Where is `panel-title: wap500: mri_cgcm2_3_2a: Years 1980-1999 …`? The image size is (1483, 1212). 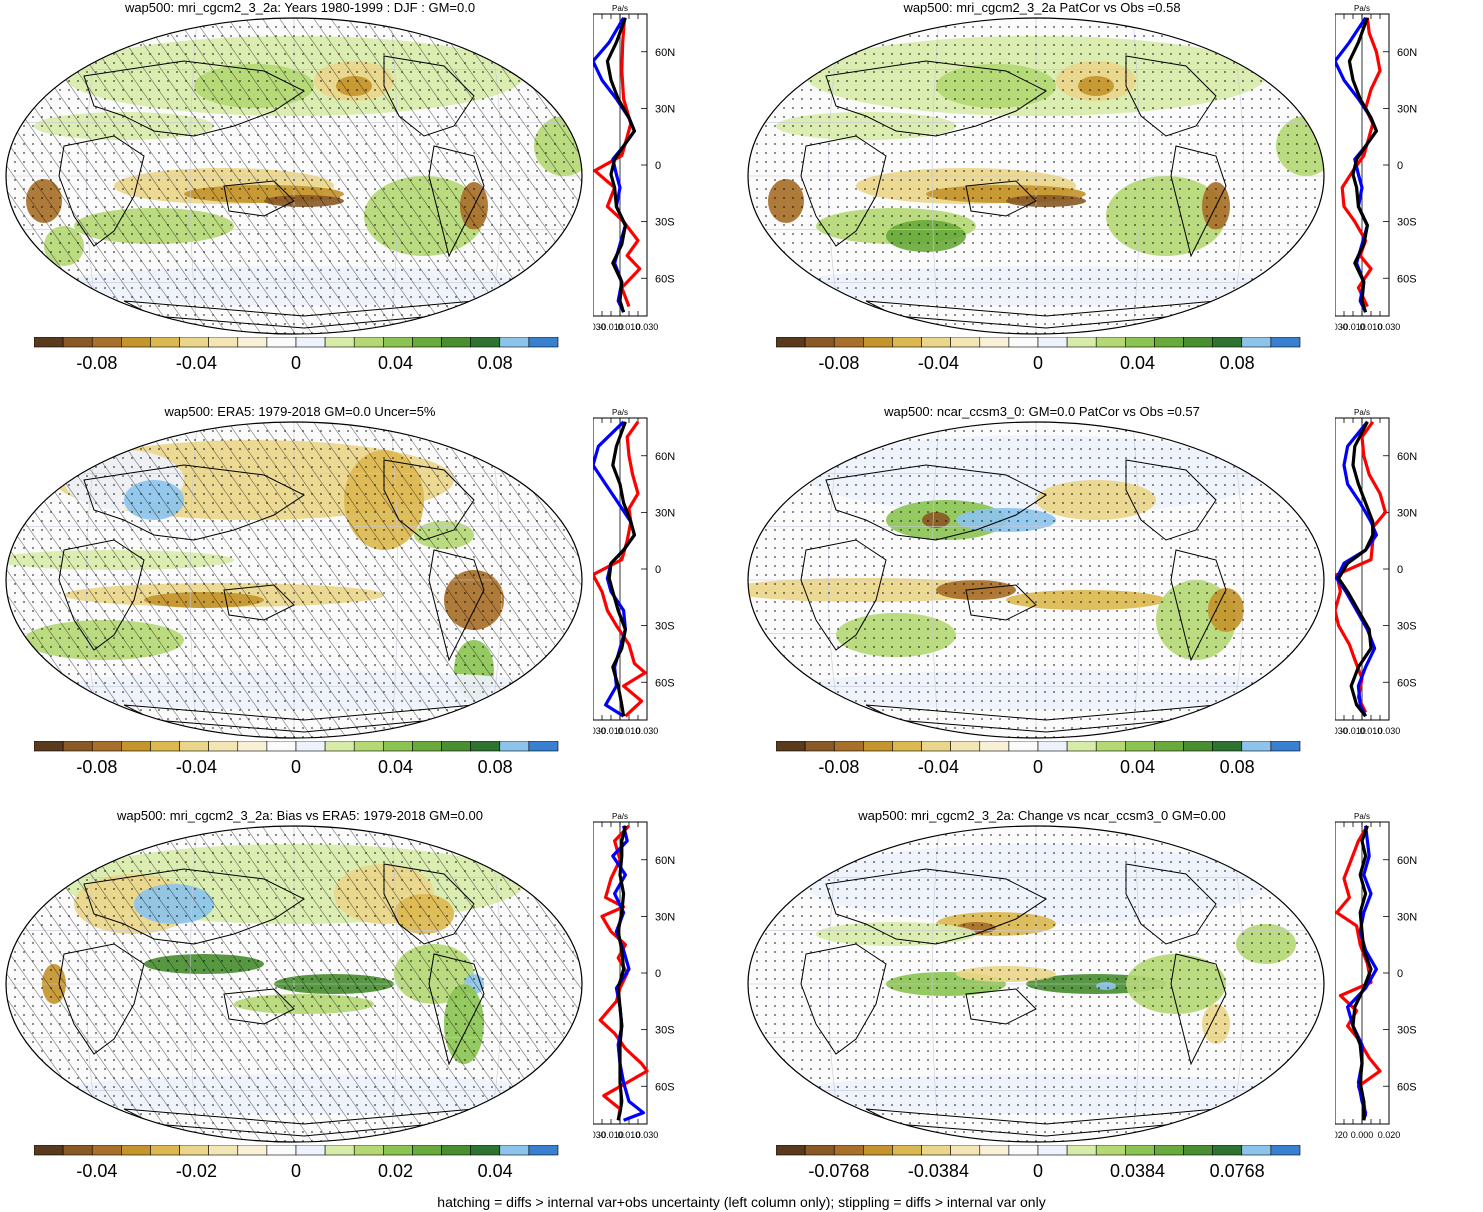
panel-title: wap500: mri_cgcm2_3_2a: Years 1980-1999 … is located at coordinates (300, 7).